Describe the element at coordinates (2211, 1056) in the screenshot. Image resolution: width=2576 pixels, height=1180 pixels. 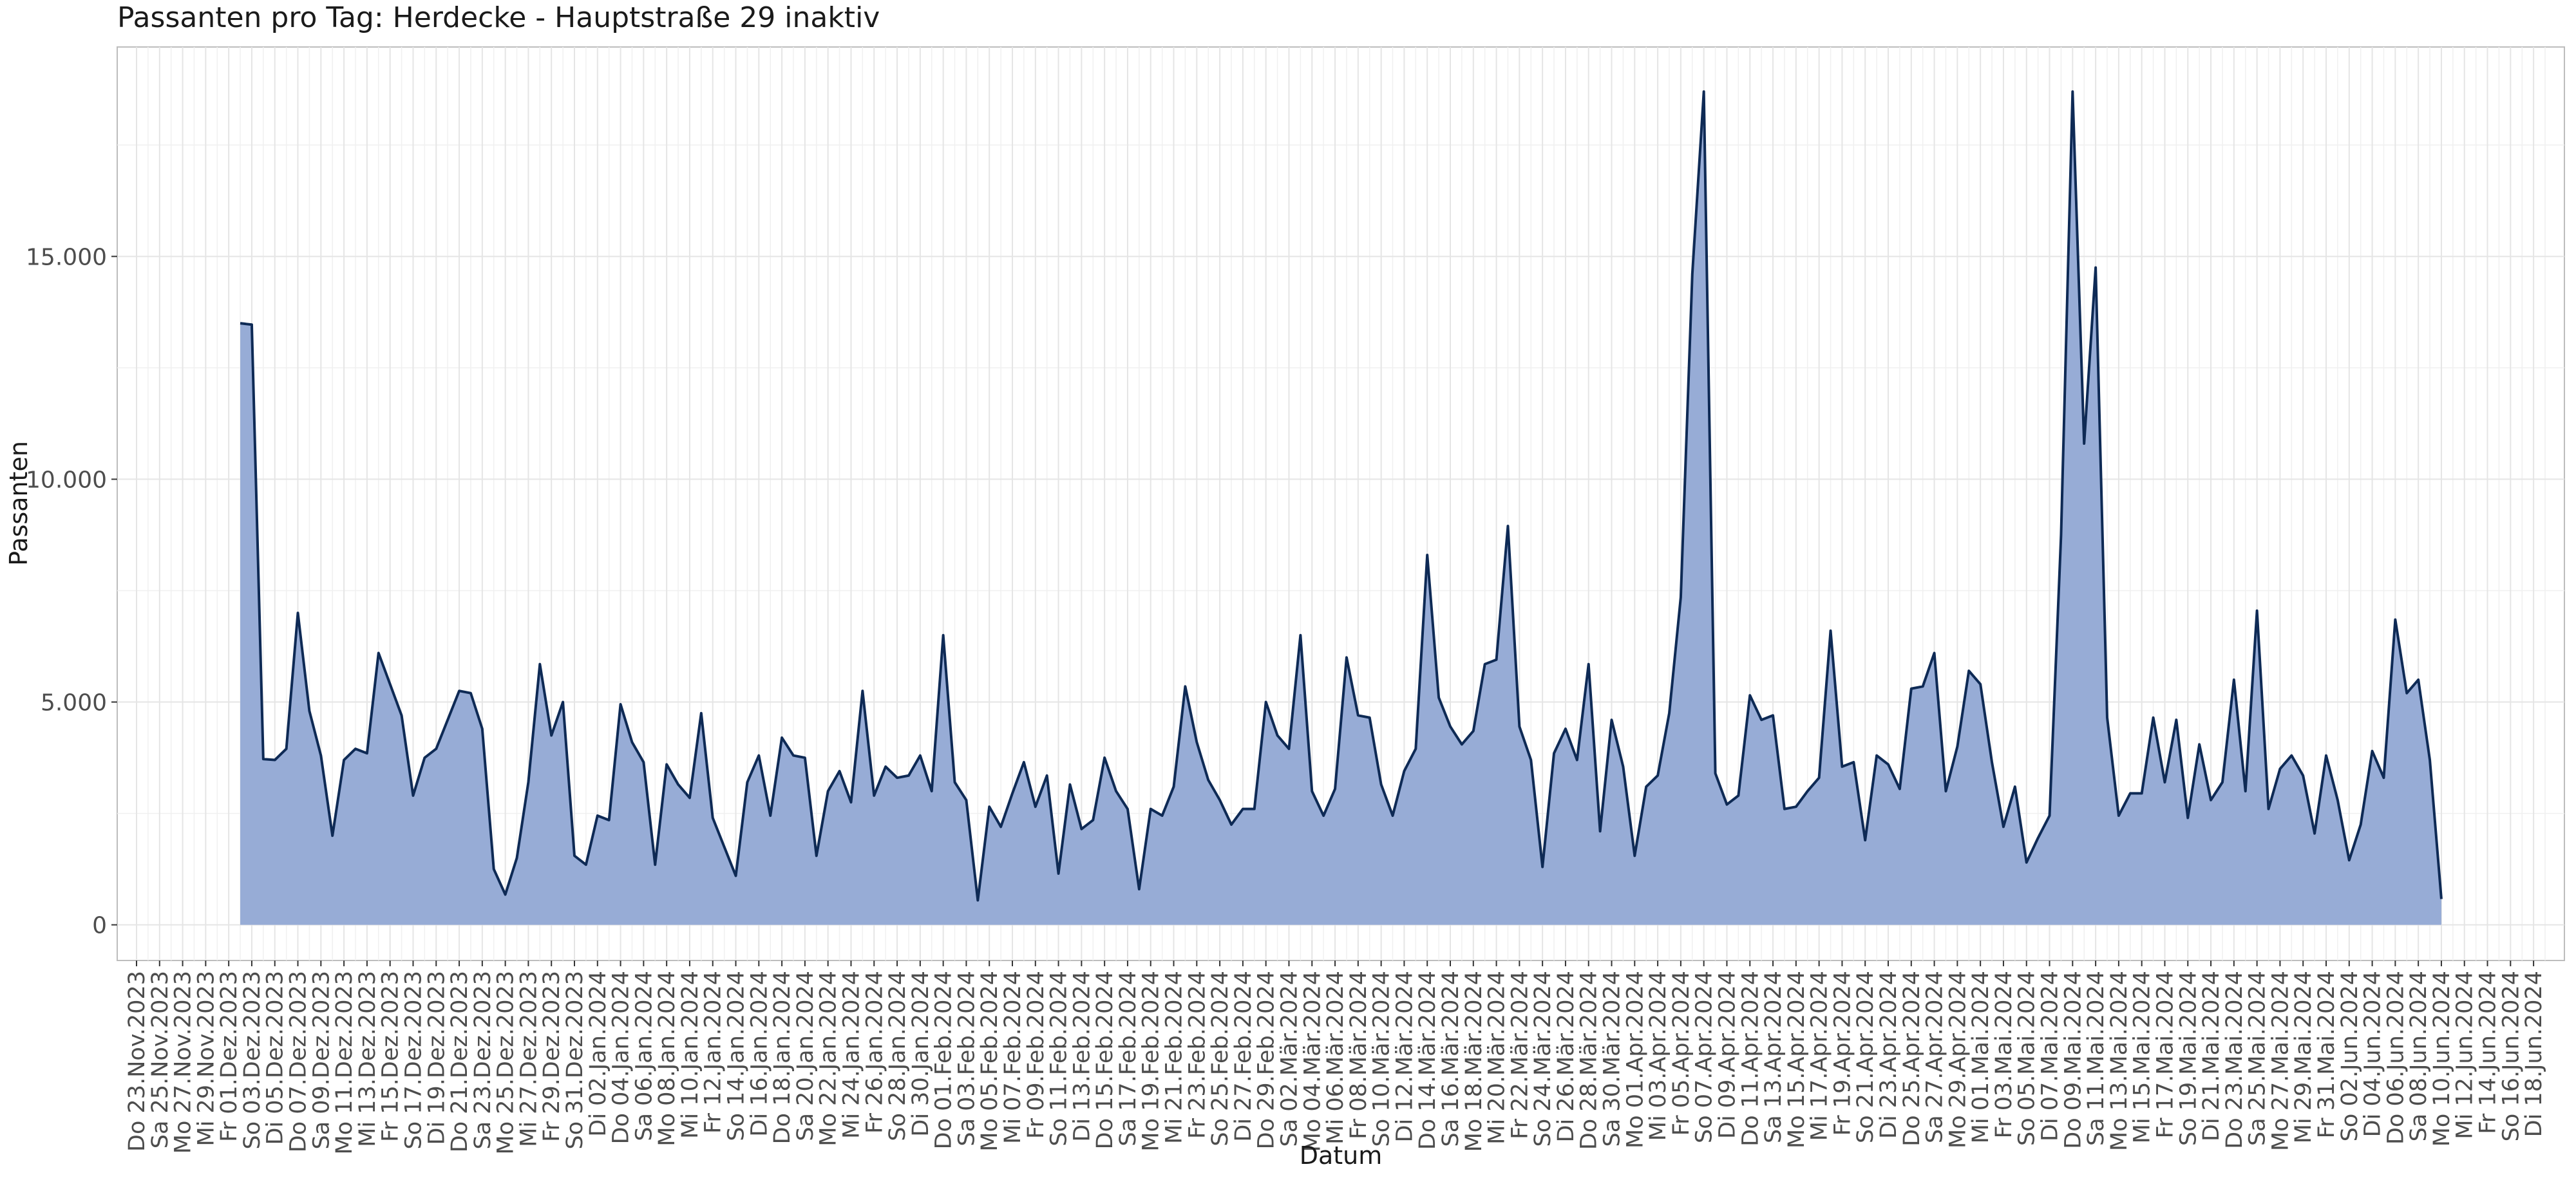
I see `x-tick-label: Di 21.Mai.2024` at that location.